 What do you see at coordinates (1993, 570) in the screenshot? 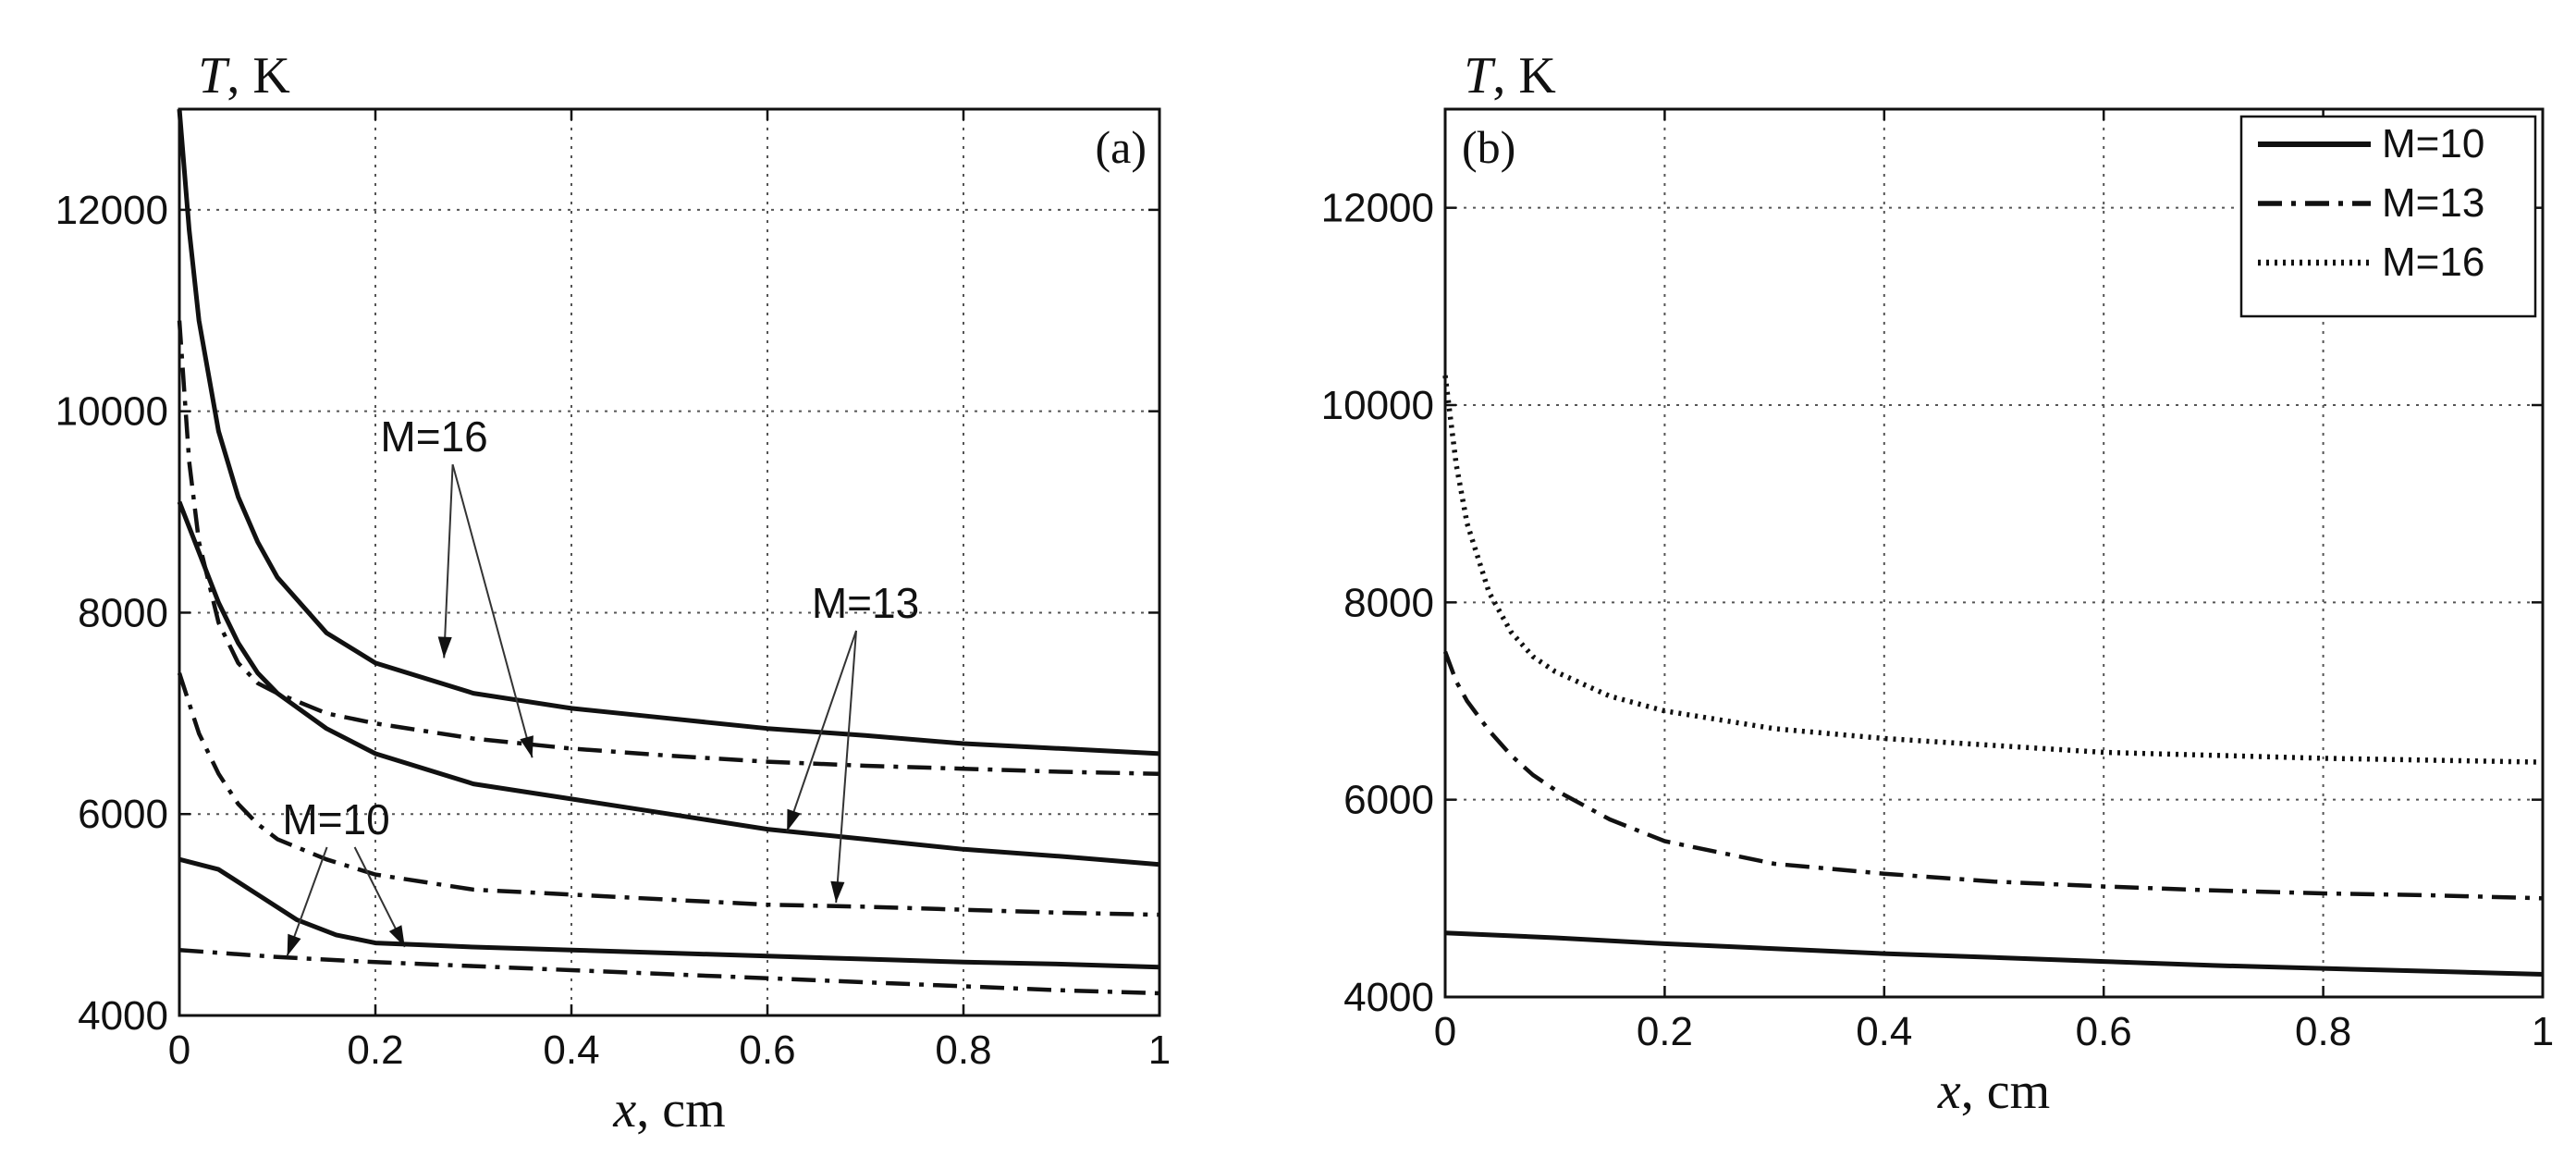
I see `series-line-m16` at bounding box center [1993, 570].